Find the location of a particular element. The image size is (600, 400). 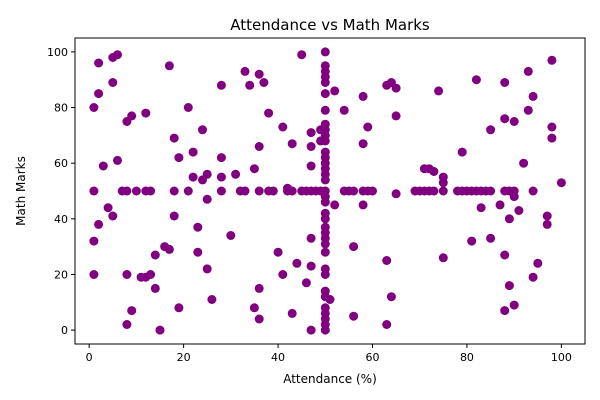

y-tick-label: 20 is located at coordinates (61, 274).